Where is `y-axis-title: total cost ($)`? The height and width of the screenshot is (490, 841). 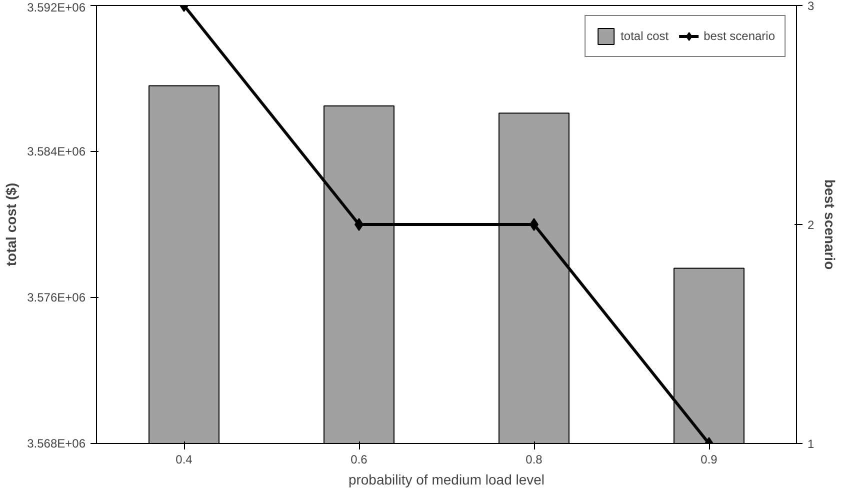
y-axis-title: total cost ($) is located at coordinates (11, 224).